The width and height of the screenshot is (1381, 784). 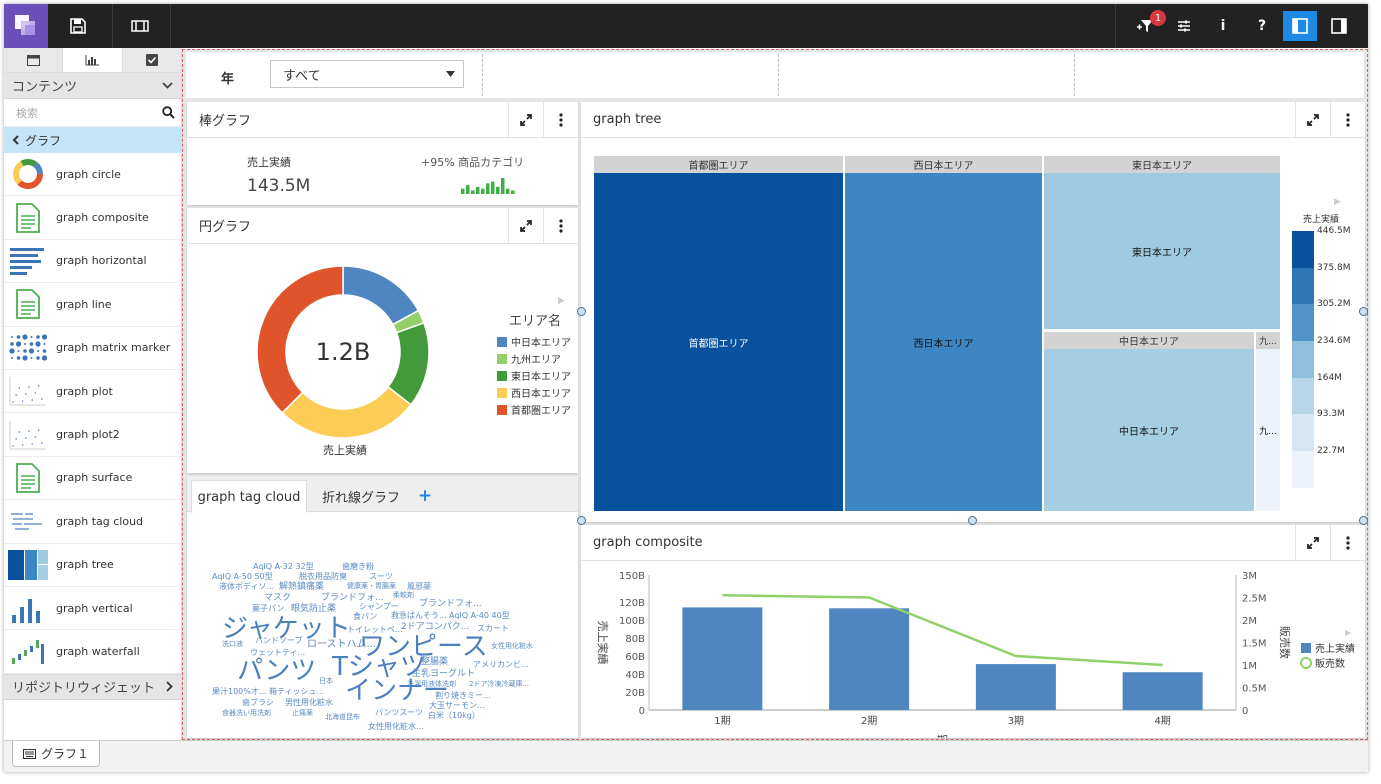 I want to click on filter-button: 1, so click(x=1146, y=26).